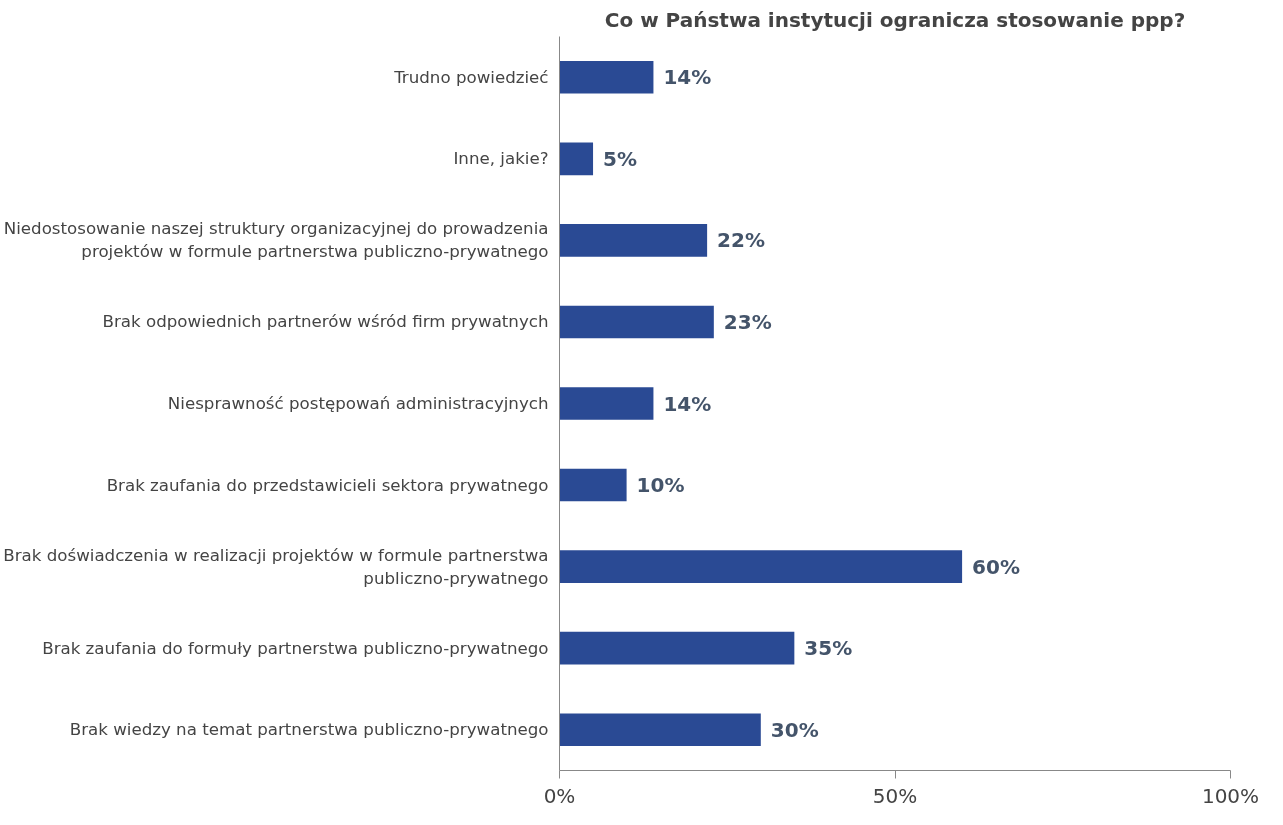 The width and height of the screenshot is (1283, 825). I want to click on chart-title: Co w Państwa instytucji ogranicza stosowanie ppp?, so click(895, 19).